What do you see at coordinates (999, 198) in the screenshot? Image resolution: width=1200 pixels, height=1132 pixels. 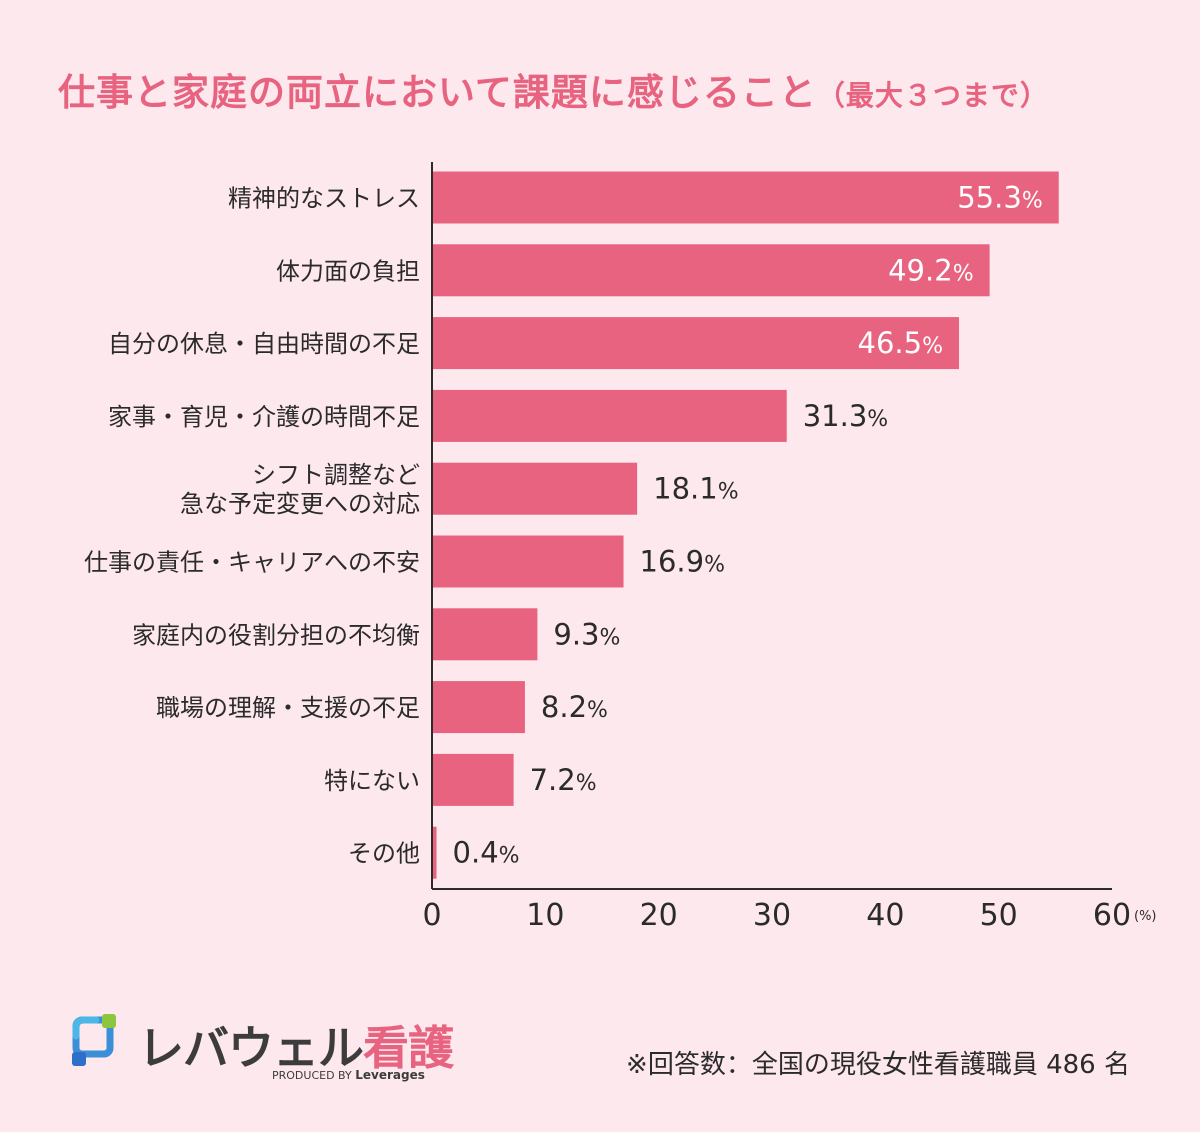 I see `value-label: 55.3%` at bounding box center [999, 198].